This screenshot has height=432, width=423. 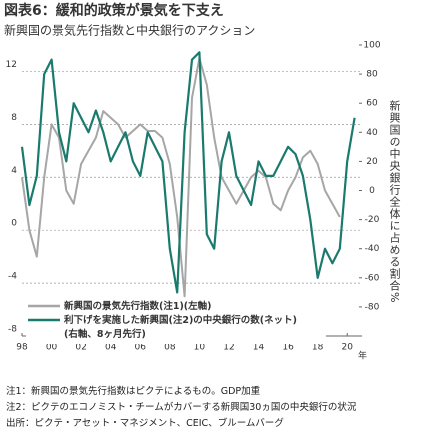 I want to click on y2-tick-label: 80, so click(x=372, y=75).